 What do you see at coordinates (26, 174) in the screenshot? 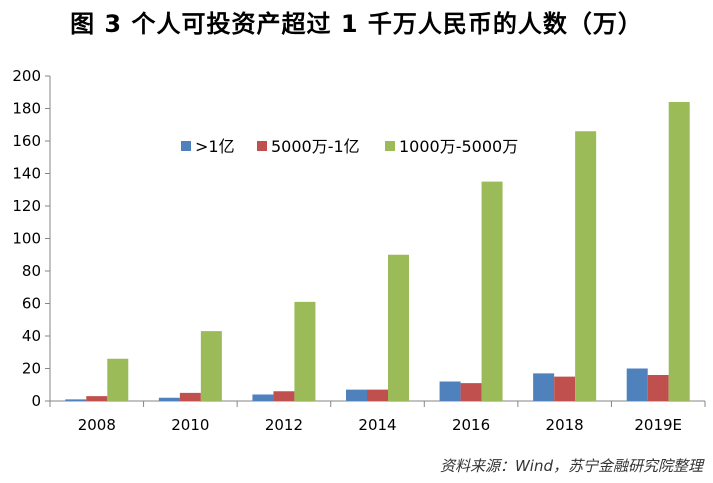
I see `y-tick-label: 140` at bounding box center [26, 174].